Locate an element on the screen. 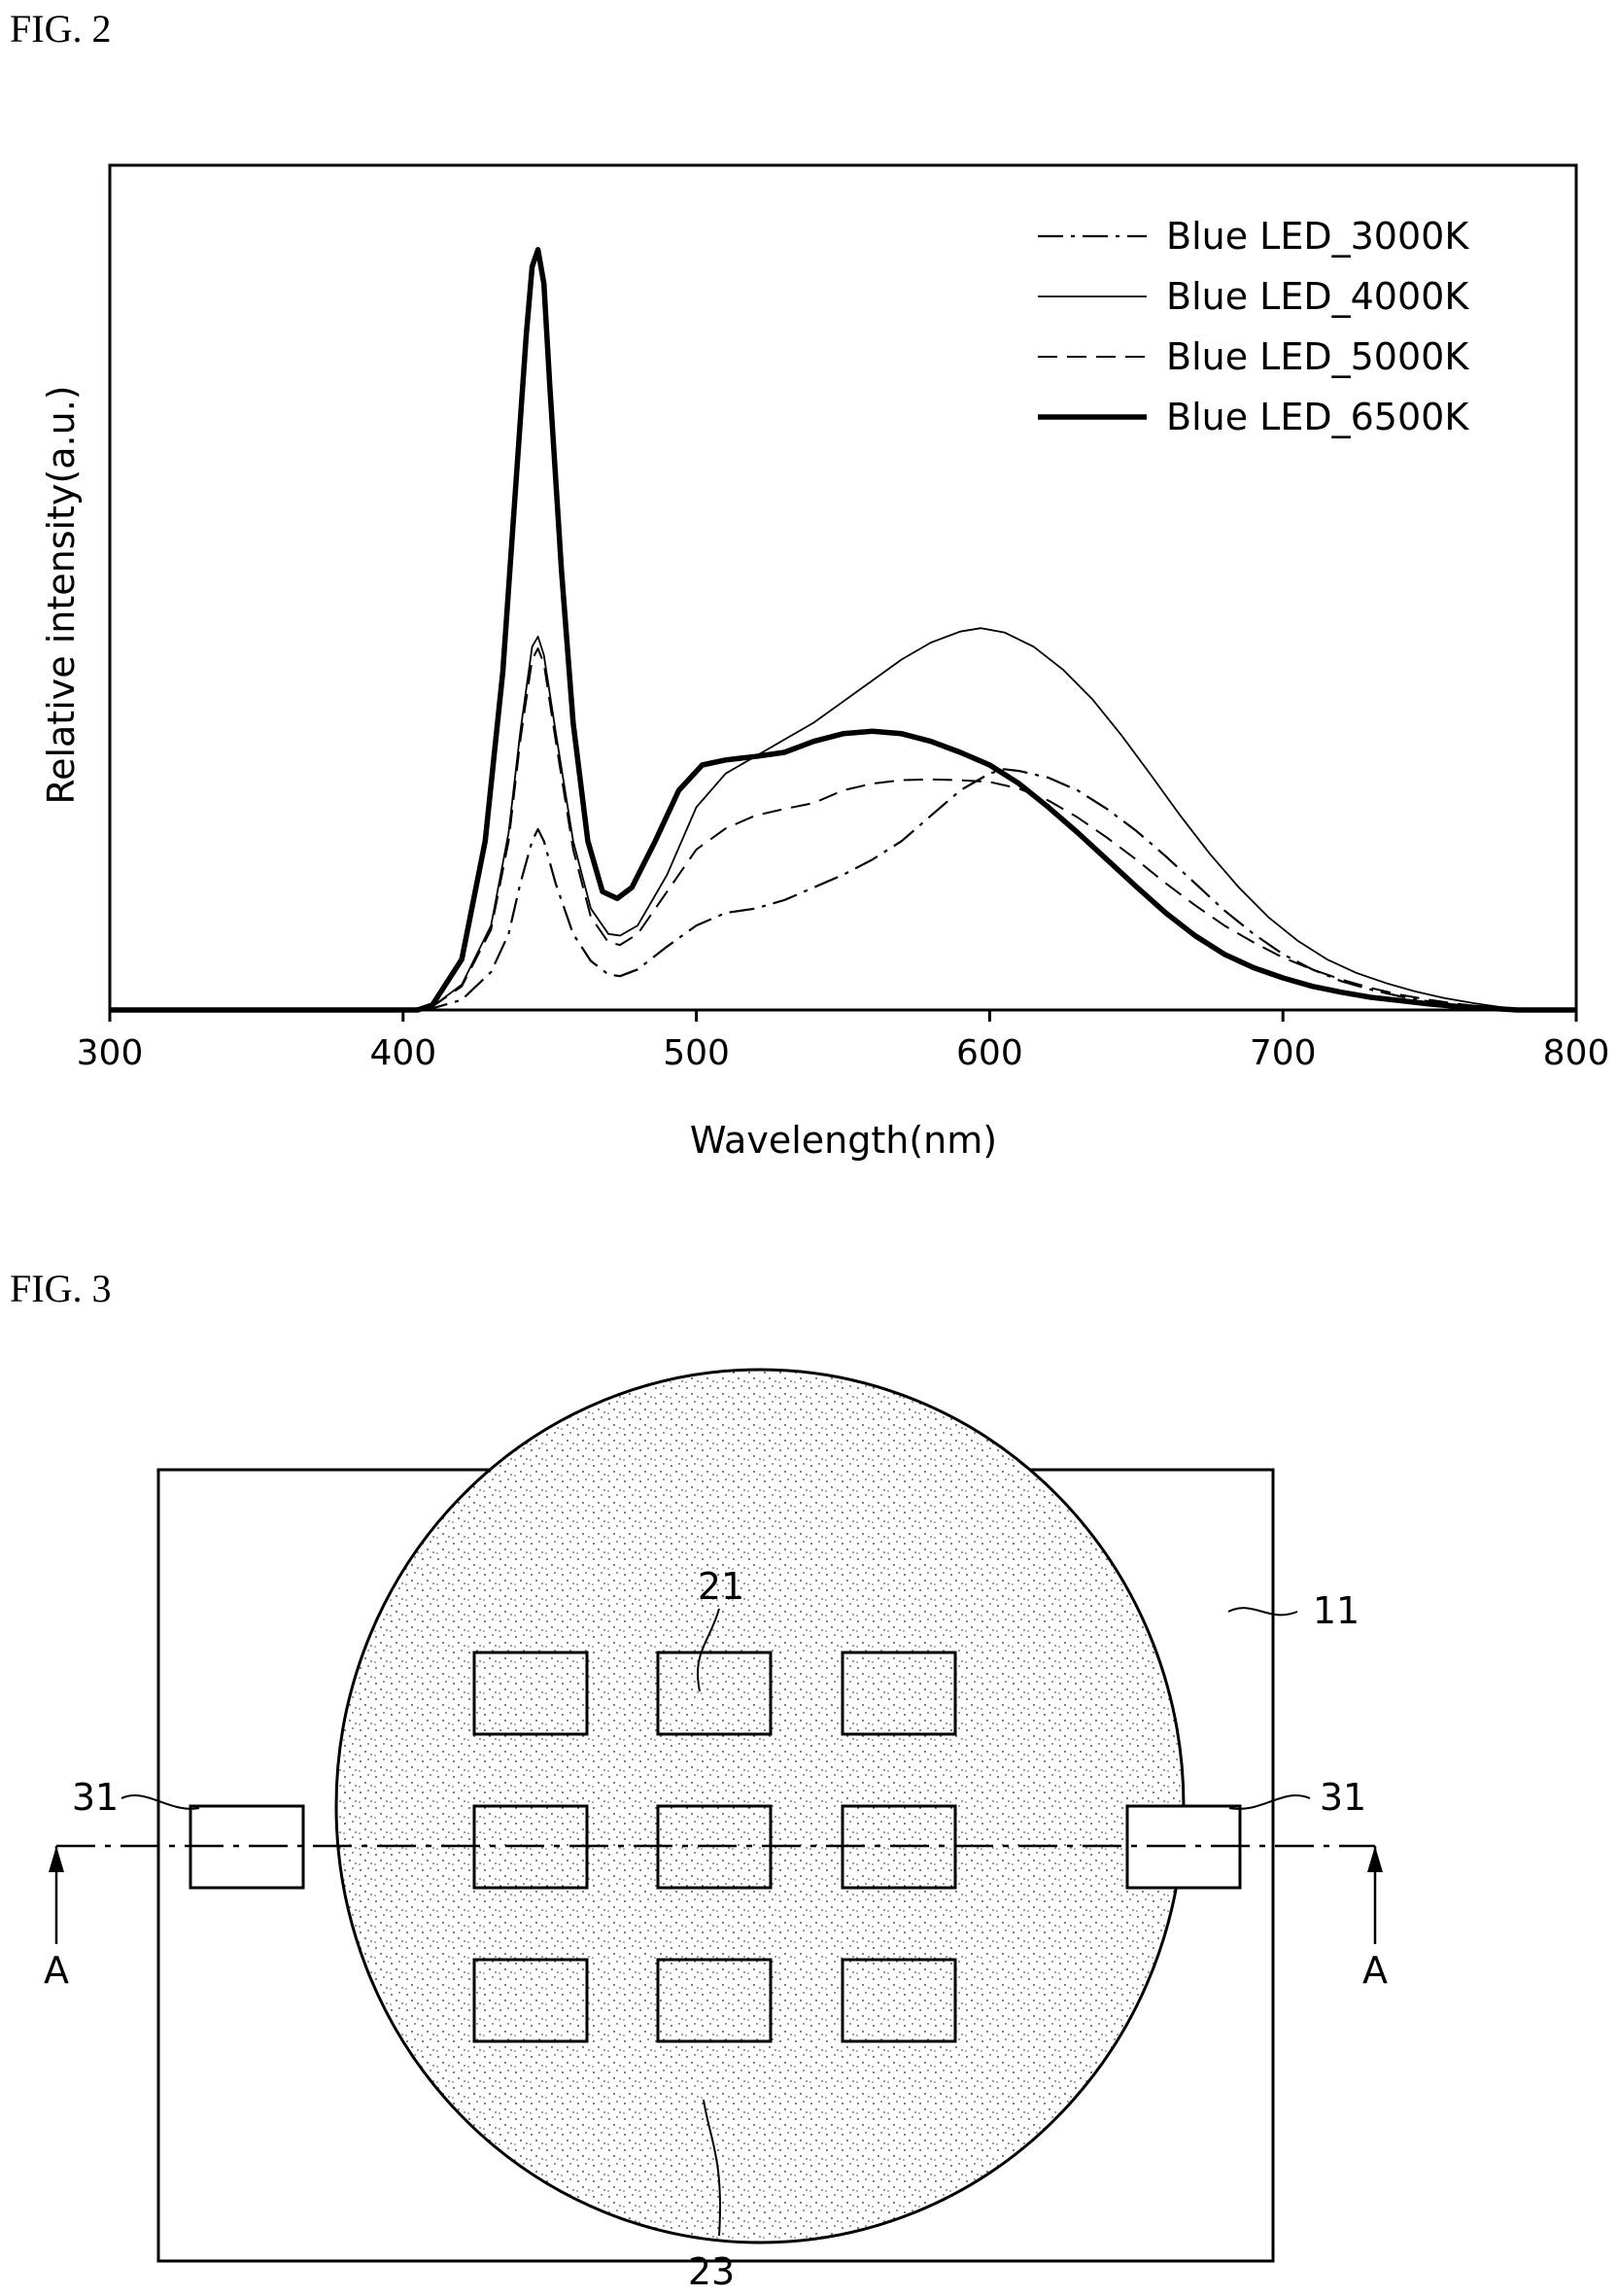  legend-label-2: Blue LED_5000K is located at coordinates (1317, 356).